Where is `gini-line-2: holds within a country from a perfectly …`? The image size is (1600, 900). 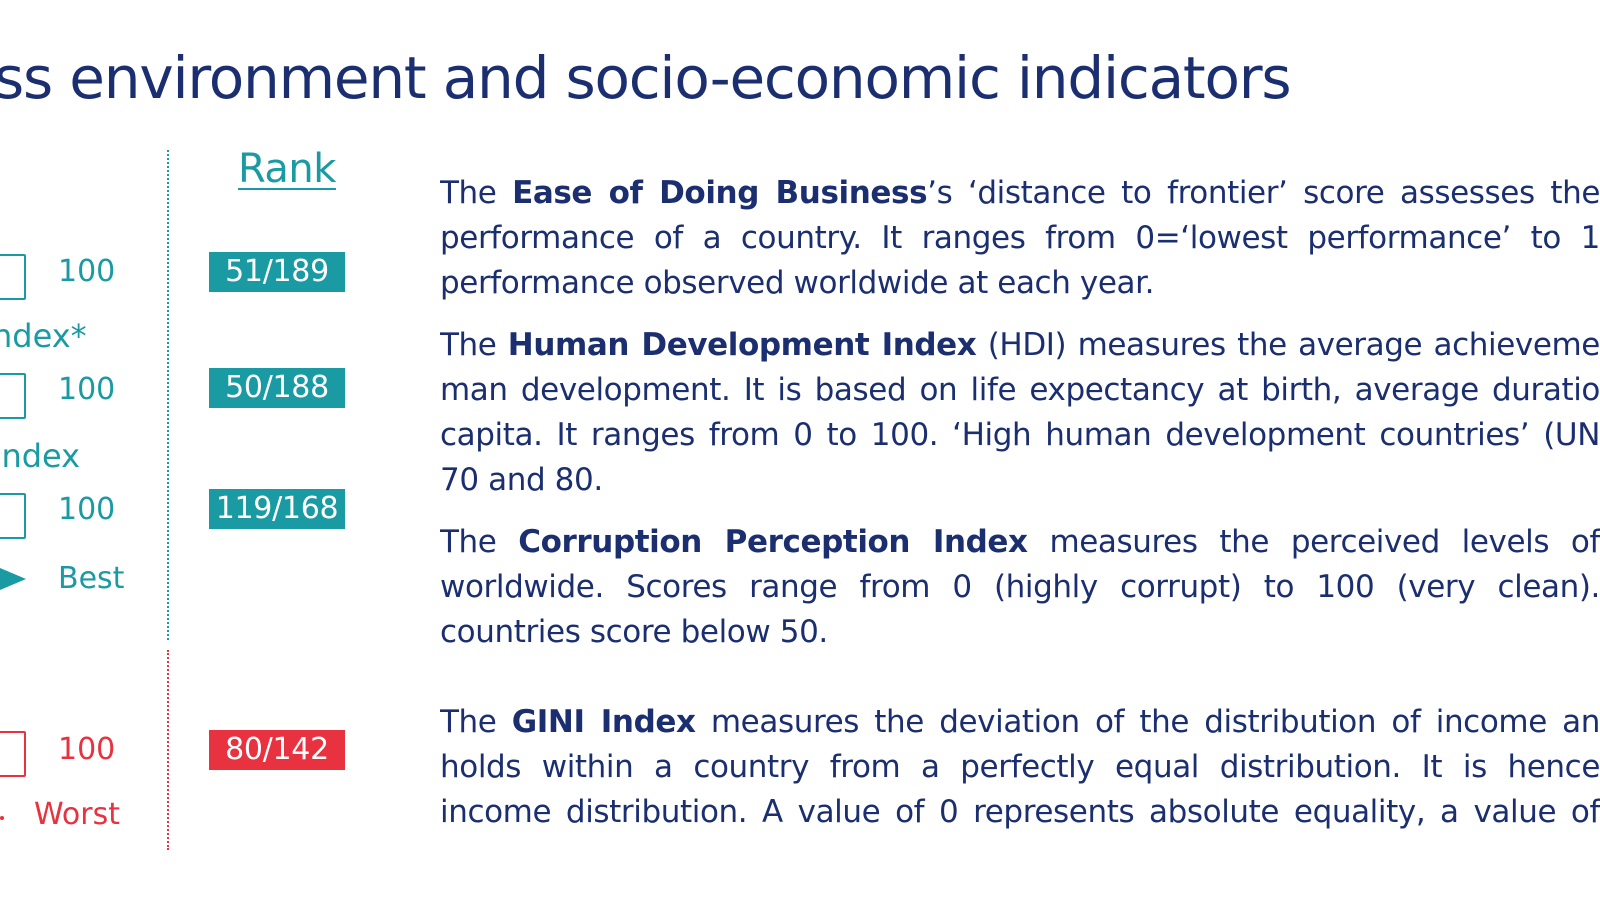
gini-line-2: holds within a country from a perfectly … is located at coordinates (1020, 767).